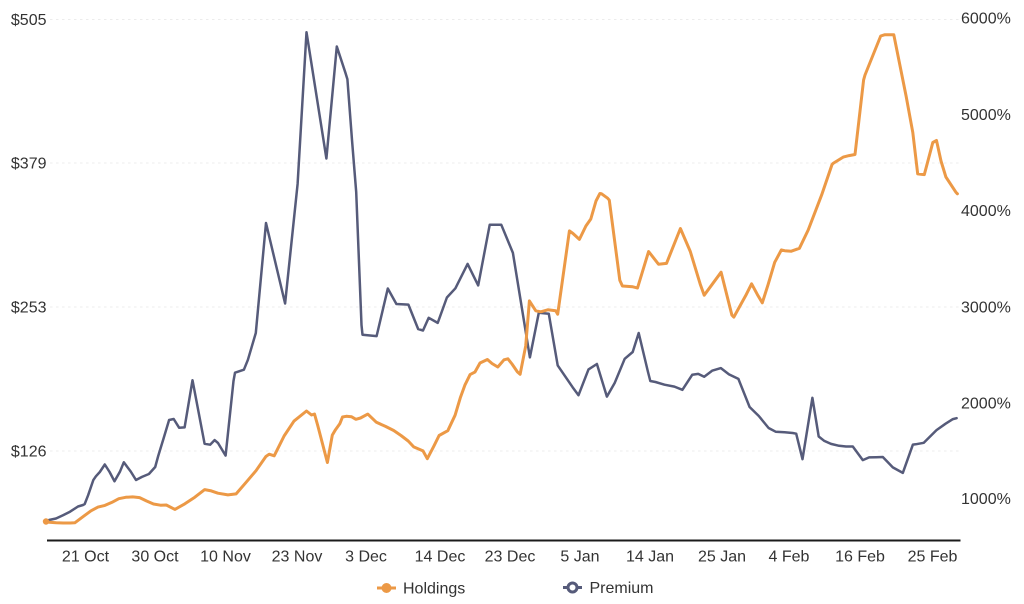  What do you see at coordinates (29, 164) in the screenshot?
I see `svg-text: $379` at bounding box center [29, 164].